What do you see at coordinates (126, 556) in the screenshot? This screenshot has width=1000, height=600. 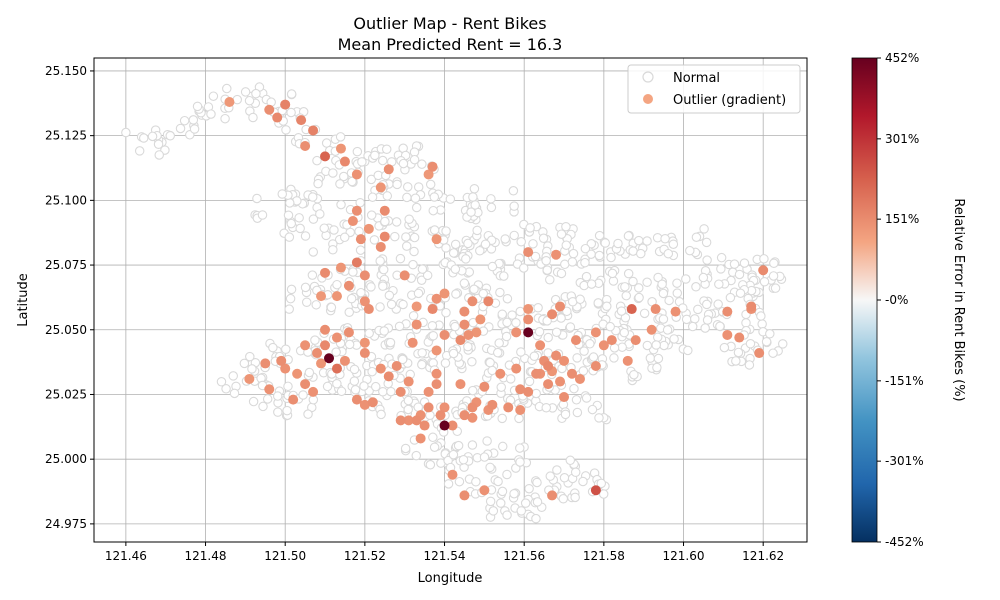 I see `x-tick-label: 121.46` at bounding box center [126, 556].